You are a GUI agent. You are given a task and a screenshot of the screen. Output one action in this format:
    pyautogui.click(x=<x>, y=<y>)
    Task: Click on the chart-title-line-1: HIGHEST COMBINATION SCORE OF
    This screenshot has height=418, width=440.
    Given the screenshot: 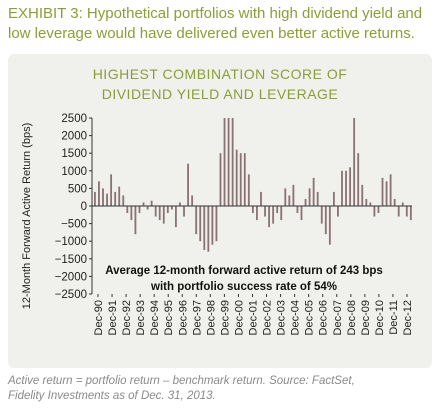 What is the action you would take?
    pyautogui.click(x=220, y=74)
    